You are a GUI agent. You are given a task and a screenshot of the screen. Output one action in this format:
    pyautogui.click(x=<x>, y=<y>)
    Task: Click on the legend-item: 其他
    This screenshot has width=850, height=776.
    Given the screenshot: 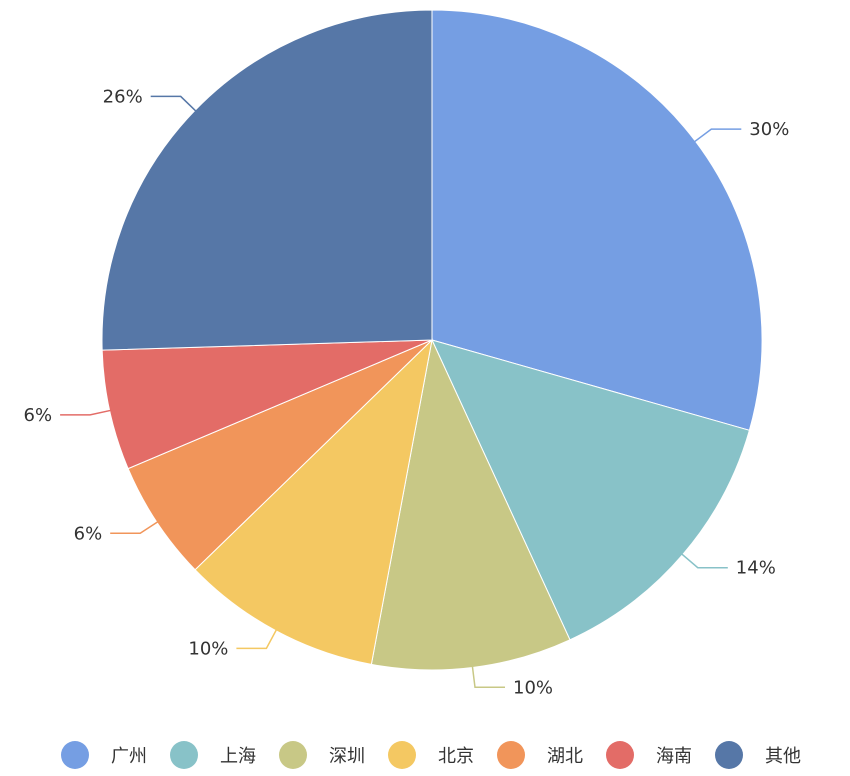 What is the action you would take?
    pyautogui.click(x=758, y=755)
    